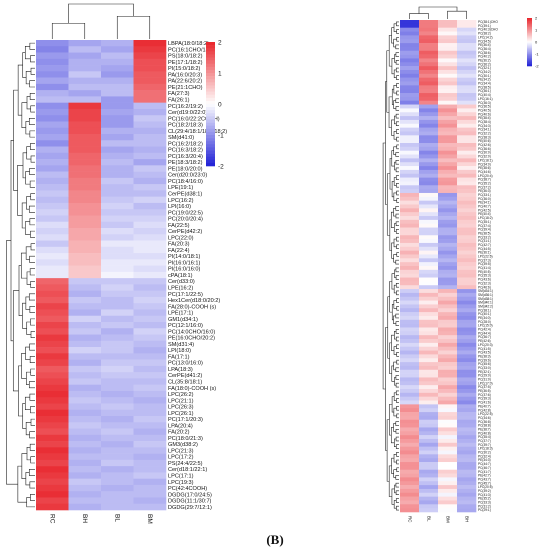 This screenshot has height=552, width=550. I want to click on row-label: CL(29:4/18:1/18:2/18:2), so click(197, 132).